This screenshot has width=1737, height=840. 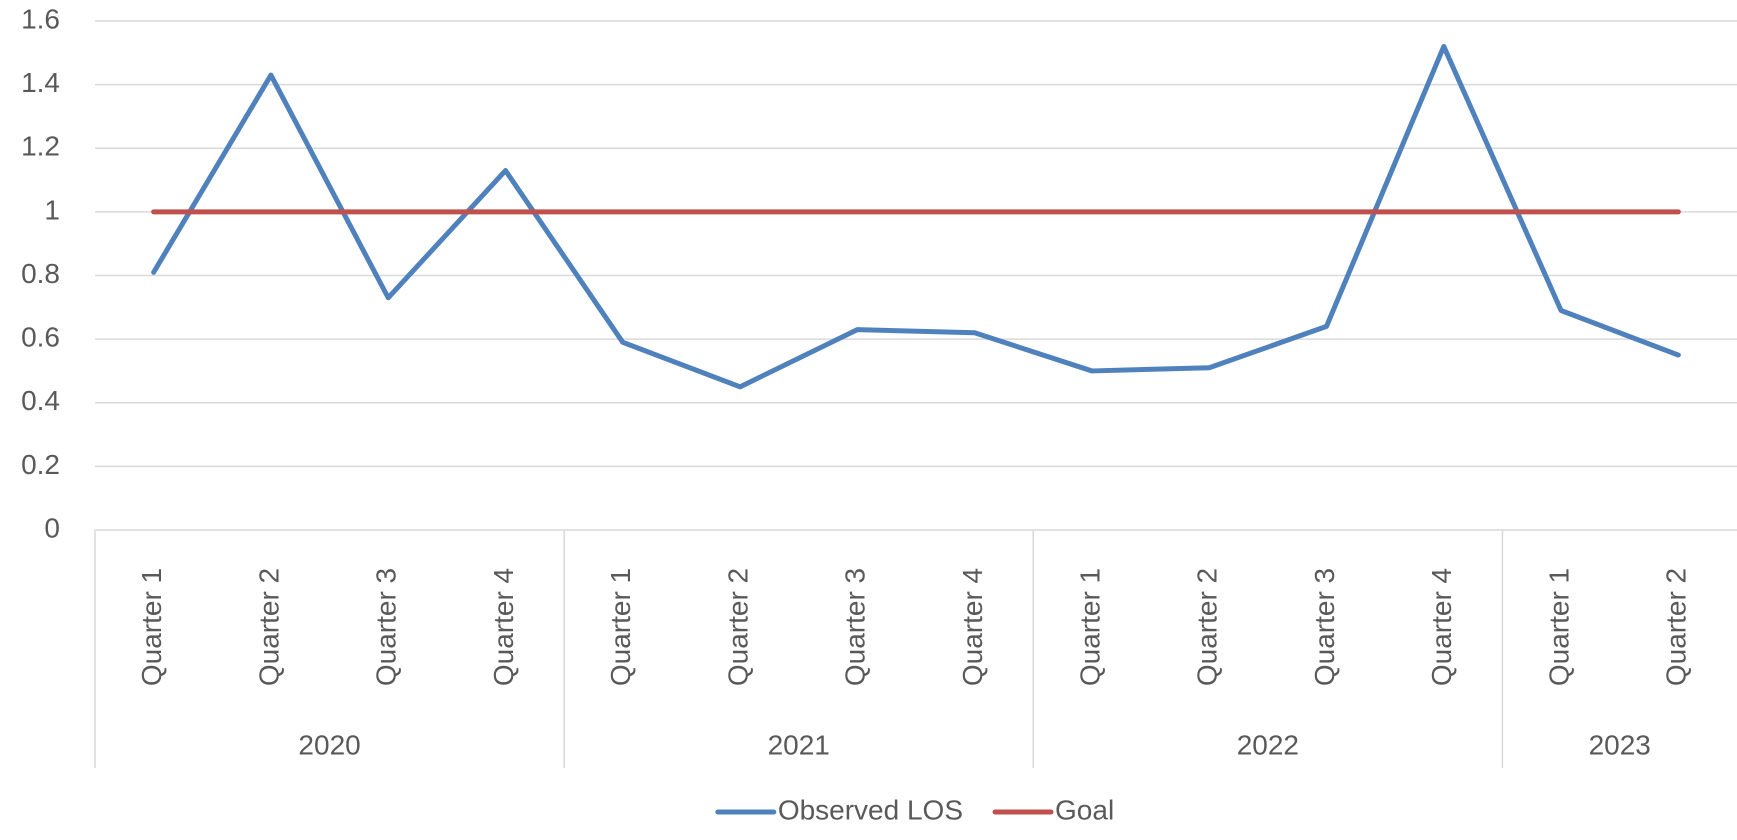 I want to click on y-tick-label: 0.6, so click(x=40, y=337).